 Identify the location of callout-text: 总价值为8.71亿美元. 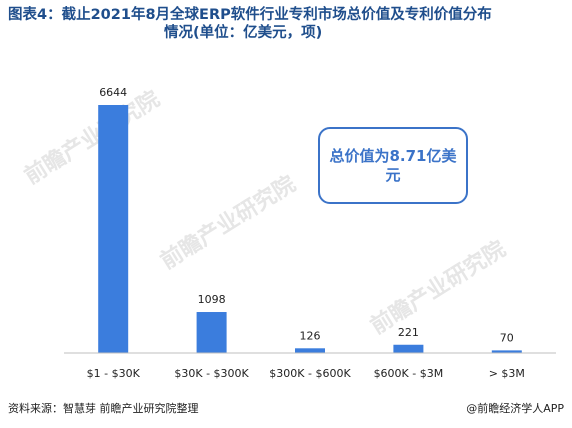
(393, 165).